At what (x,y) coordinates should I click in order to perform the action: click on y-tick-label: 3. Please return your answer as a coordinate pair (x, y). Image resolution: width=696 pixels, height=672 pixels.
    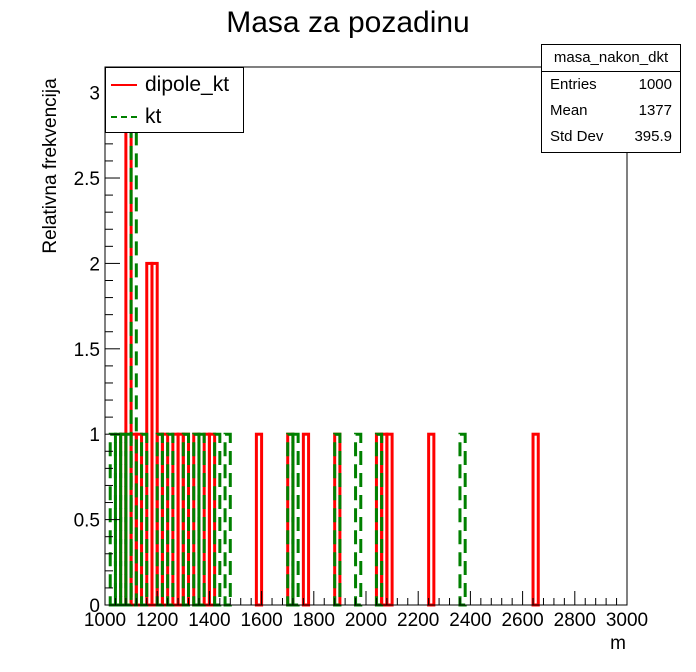
    Looking at the image, I should click on (94, 94).